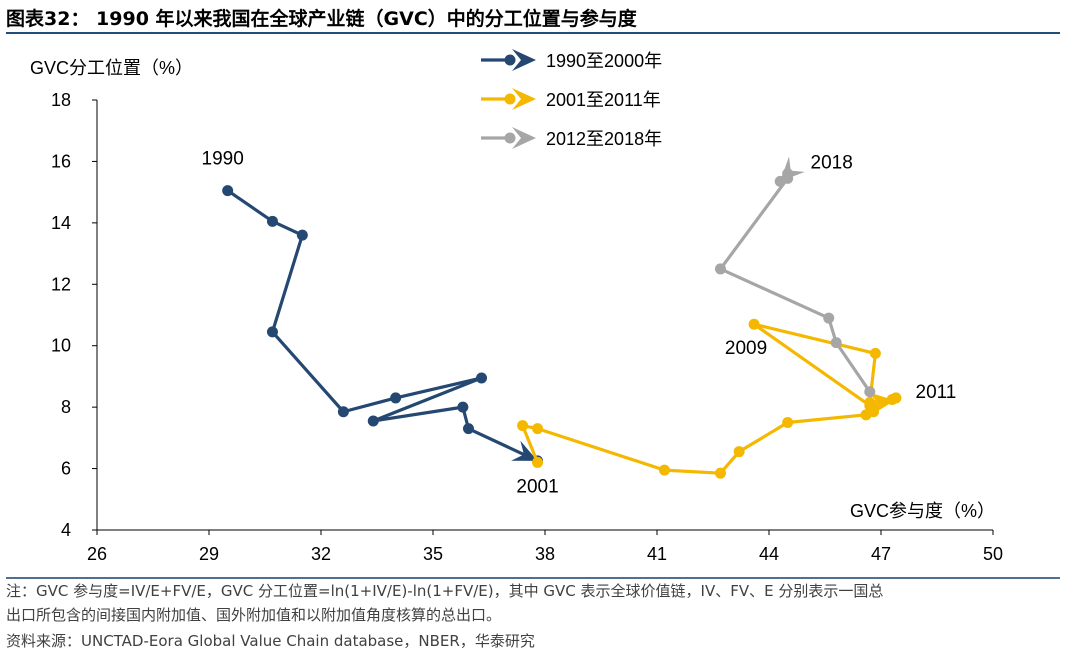 The height and width of the screenshot is (656, 1079). What do you see at coordinates (603, 100) in the screenshot?
I see `legend-label: 2001至2011年` at bounding box center [603, 100].